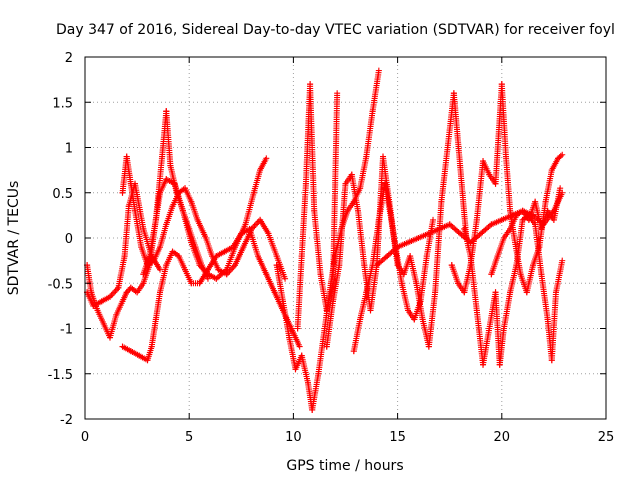 The height and width of the screenshot is (480, 640). What do you see at coordinates (69, 149) in the screenshot?
I see `y-tick-label: 1` at bounding box center [69, 149].